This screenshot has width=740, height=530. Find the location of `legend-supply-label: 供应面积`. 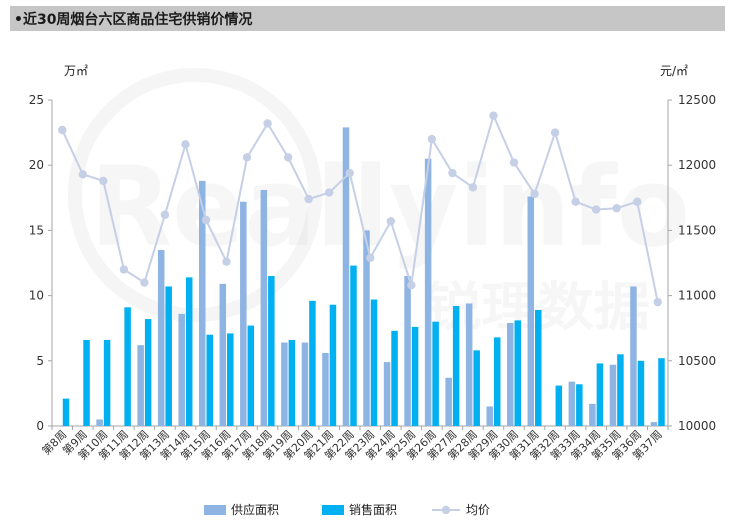

legend-supply-label: 供应面积 is located at coordinates (255, 509).